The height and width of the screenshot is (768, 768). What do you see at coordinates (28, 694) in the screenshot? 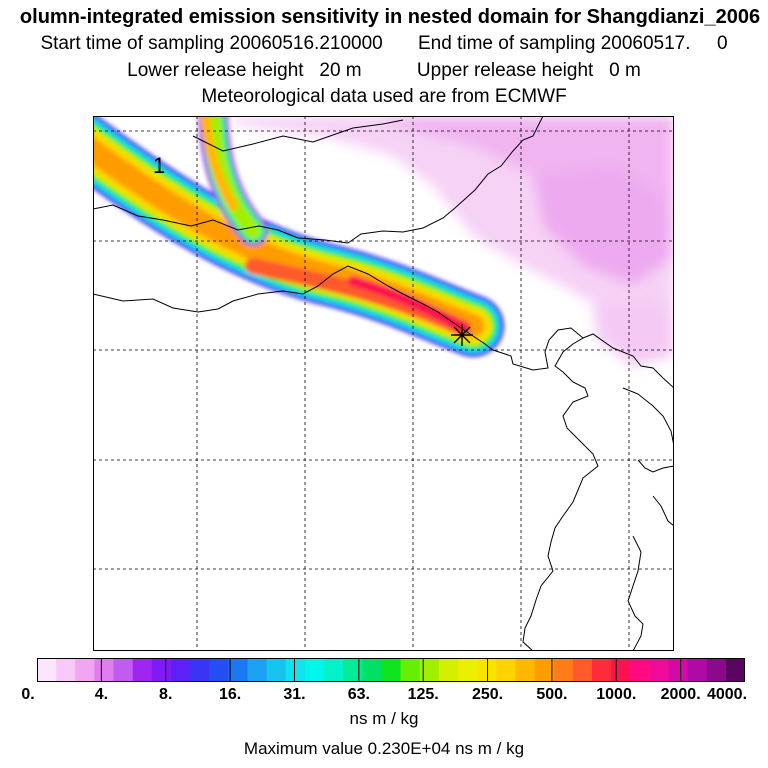
I see `legend-tick-label: 0.` at bounding box center [28, 694].